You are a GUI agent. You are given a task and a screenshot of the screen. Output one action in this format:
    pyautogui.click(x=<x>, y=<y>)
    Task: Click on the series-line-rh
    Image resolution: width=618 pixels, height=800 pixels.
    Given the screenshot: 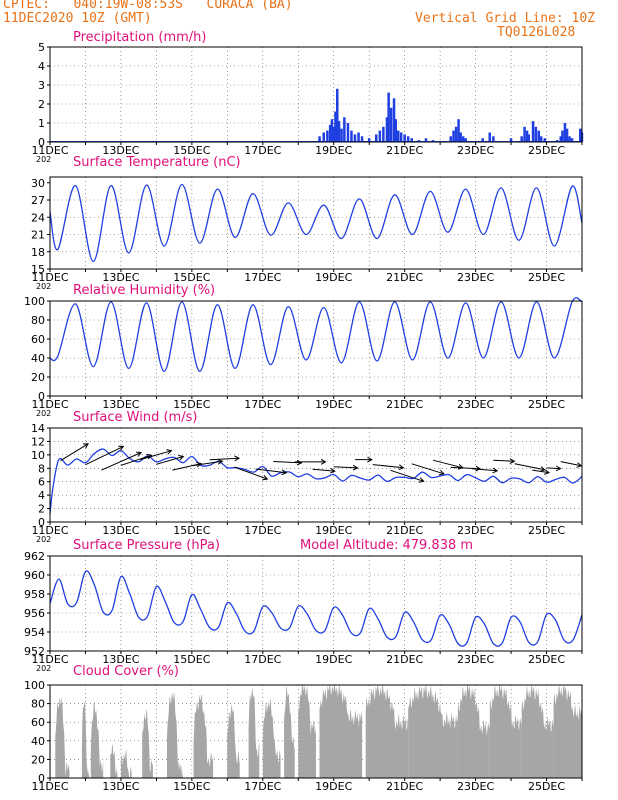 What is the action you would take?
    pyautogui.click(x=316, y=334)
    